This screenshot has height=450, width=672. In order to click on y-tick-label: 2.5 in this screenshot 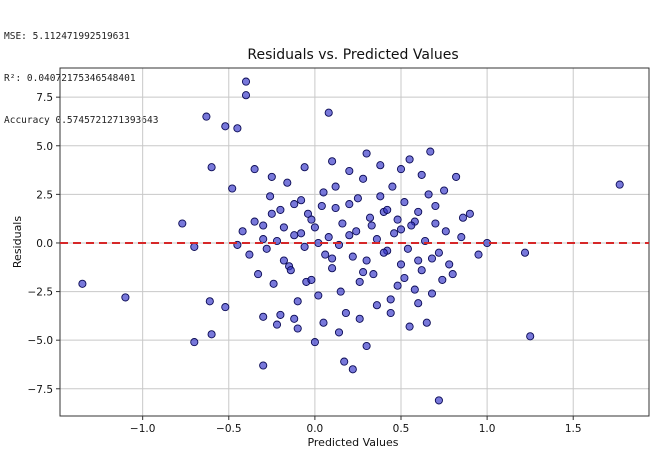, I will do `click(44, 195)`.